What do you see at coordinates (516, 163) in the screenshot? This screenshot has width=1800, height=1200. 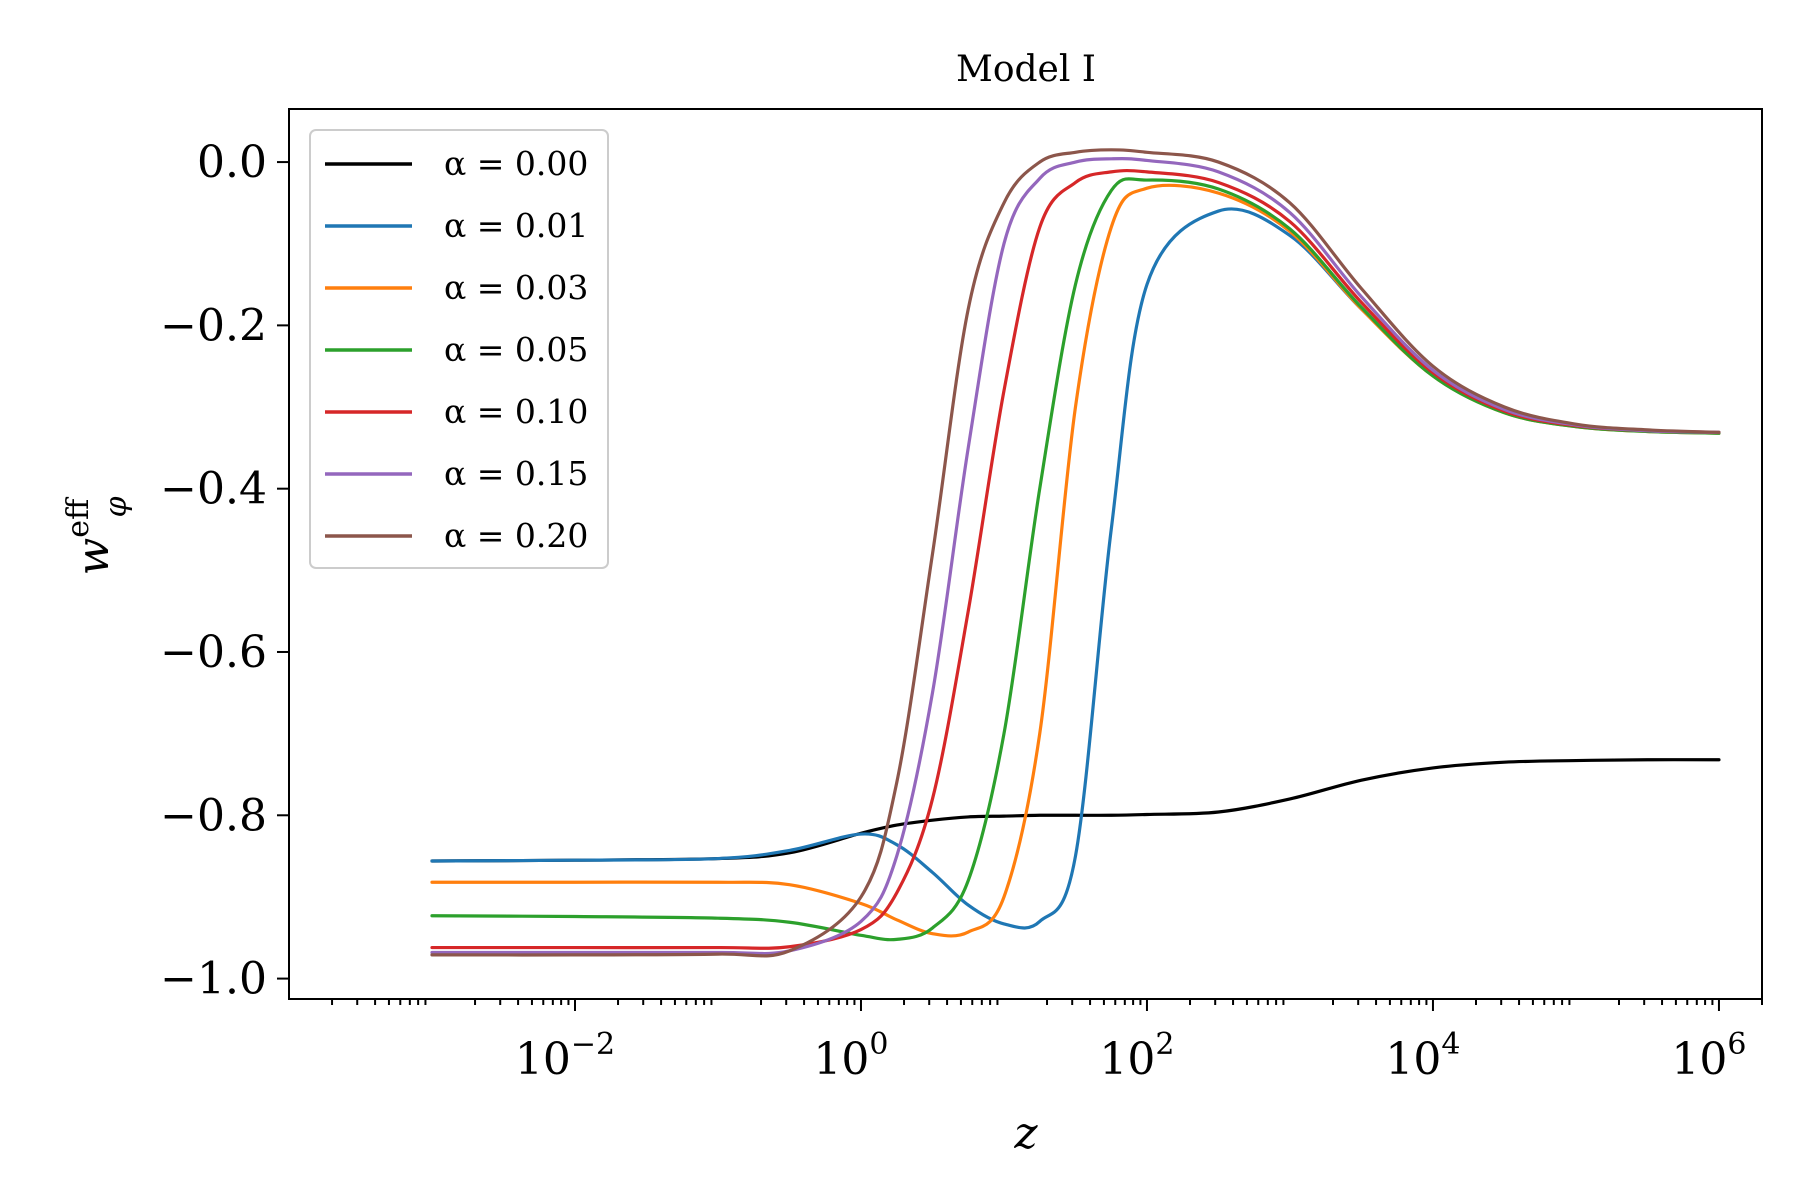 I see `legend-label: α = 0.00` at bounding box center [516, 163].